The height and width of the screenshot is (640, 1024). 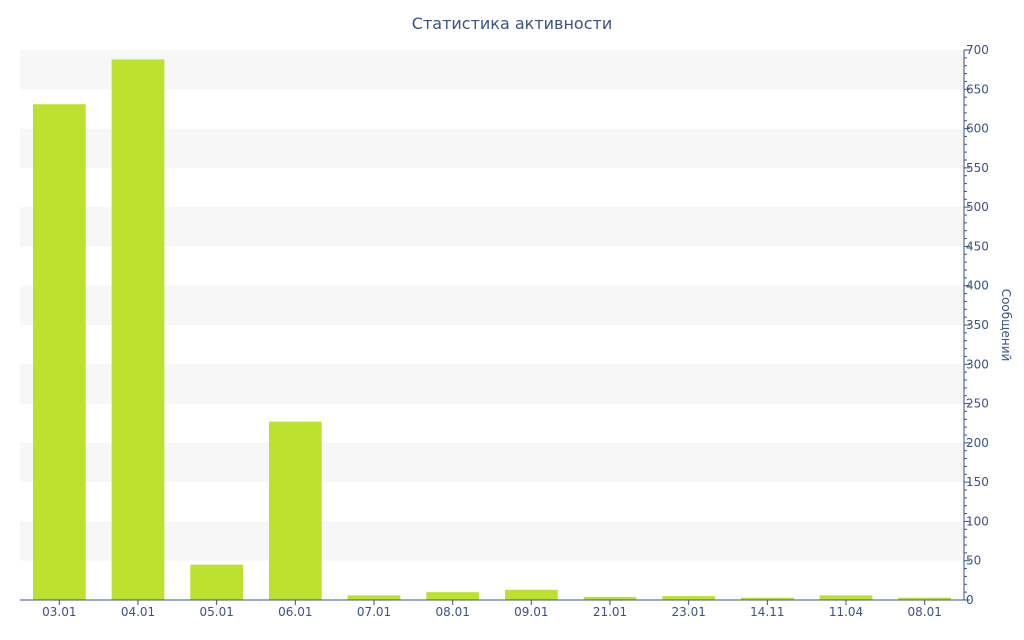 What do you see at coordinates (1006, 325) in the screenshot?
I see `y-axis-title: Сообщений` at bounding box center [1006, 325].